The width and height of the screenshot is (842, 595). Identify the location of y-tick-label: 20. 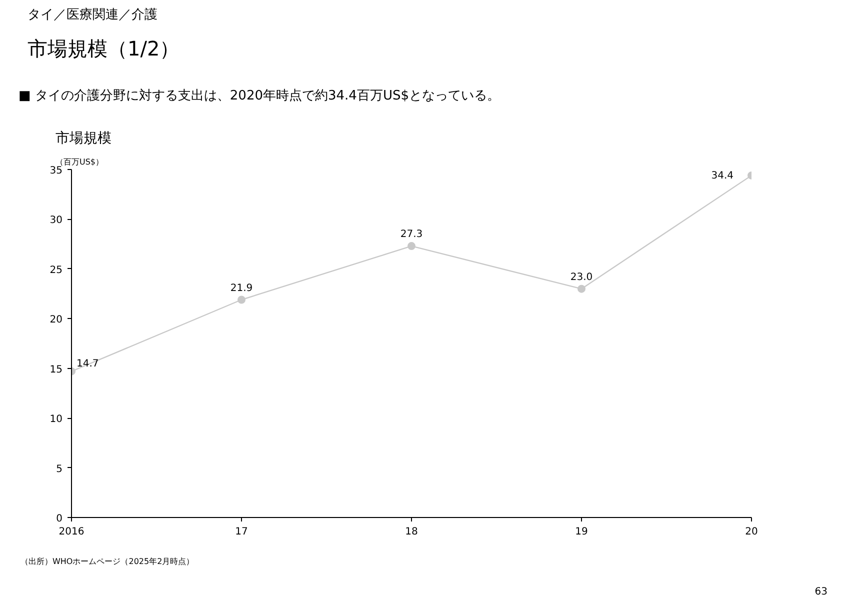
(56, 320).